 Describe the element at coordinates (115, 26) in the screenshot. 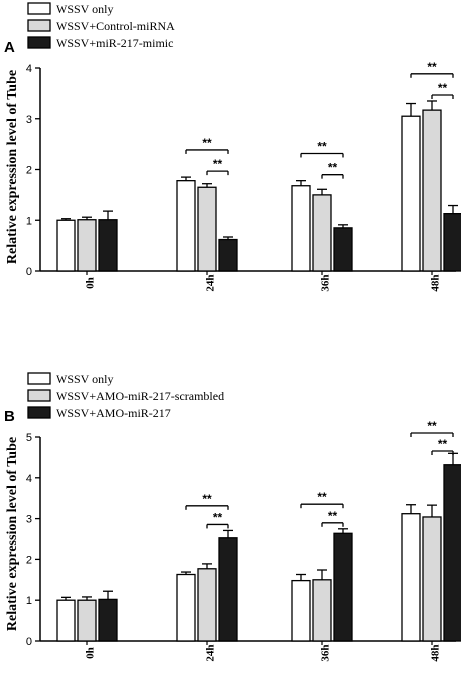

I see `legend-label: WSSV+Control-miRNA` at that location.